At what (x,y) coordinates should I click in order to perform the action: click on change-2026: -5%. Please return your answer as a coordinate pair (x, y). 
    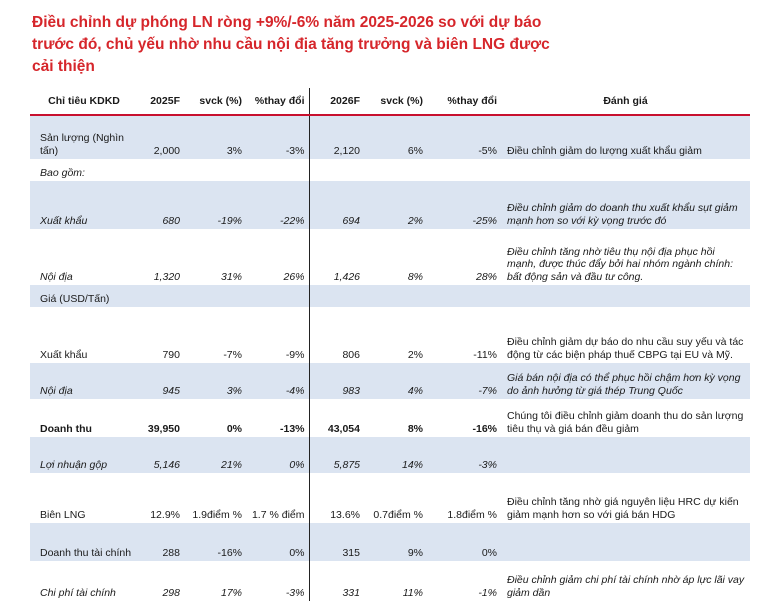
    Looking at the image, I should click on (464, 137).